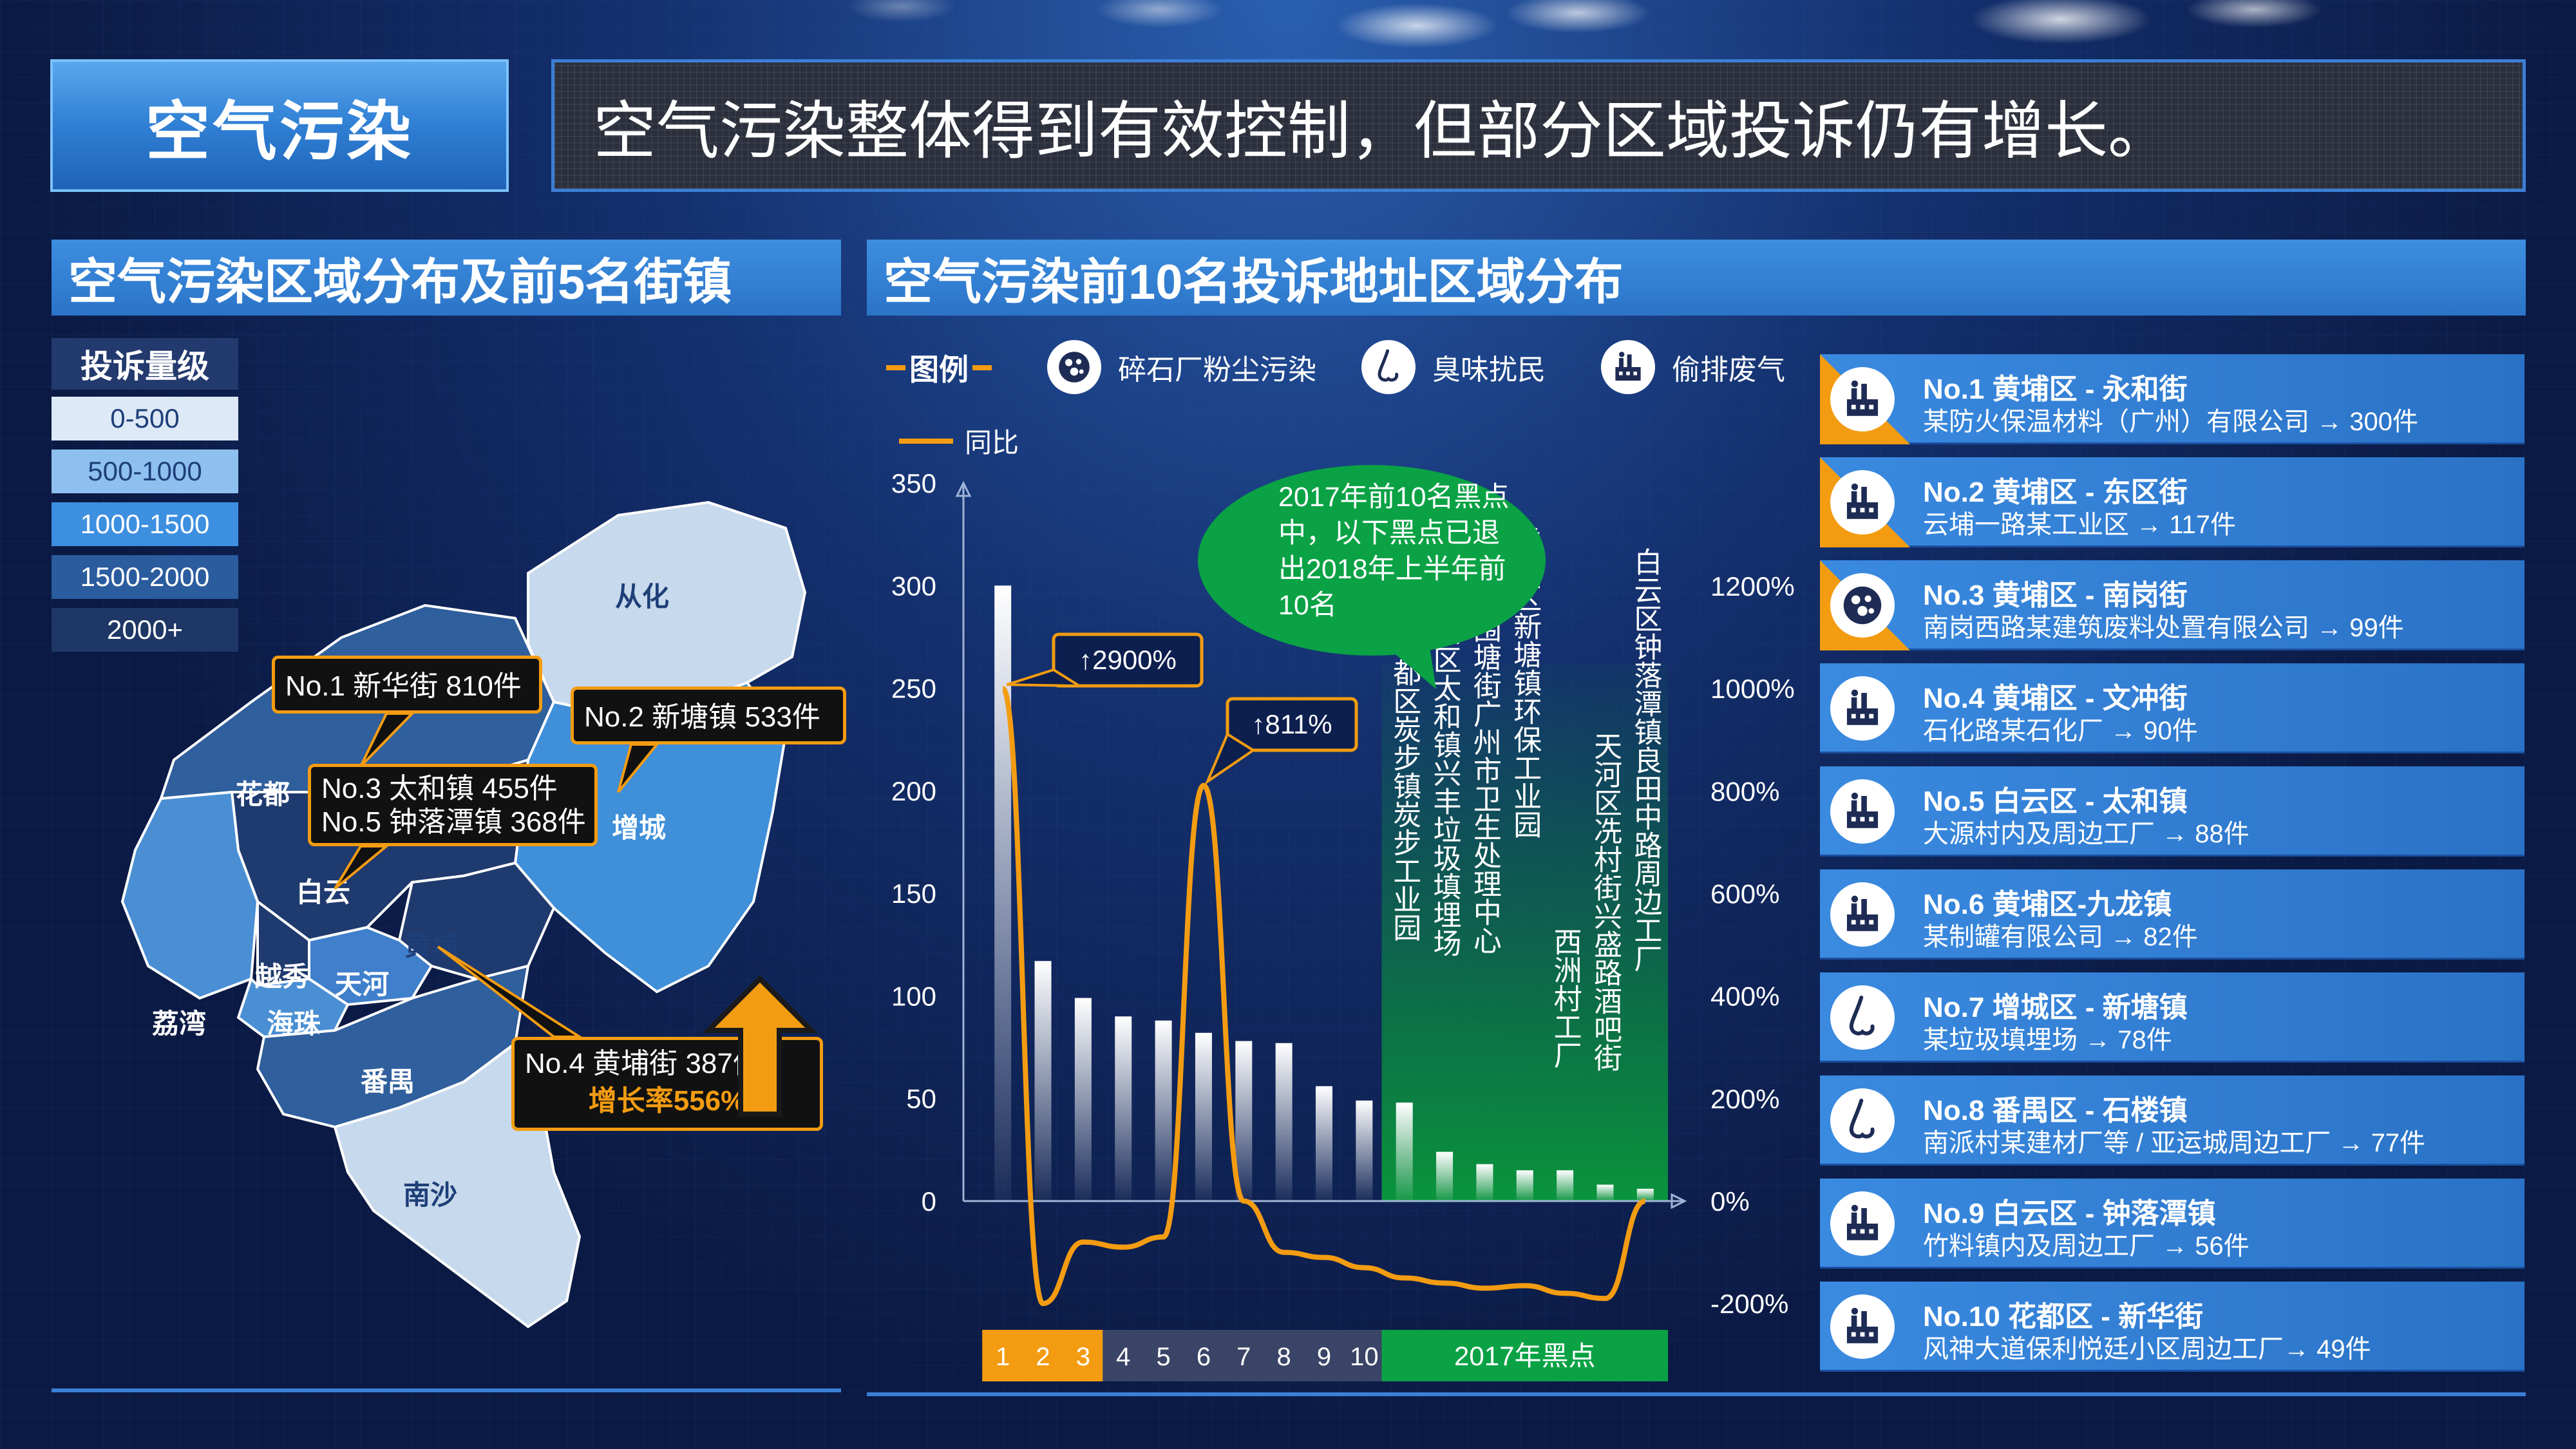 This screenshot has width=2576, height=1449. Describe the element at coordinates (576, 914) in the screenshot. I see `callout-pointers` at that location.